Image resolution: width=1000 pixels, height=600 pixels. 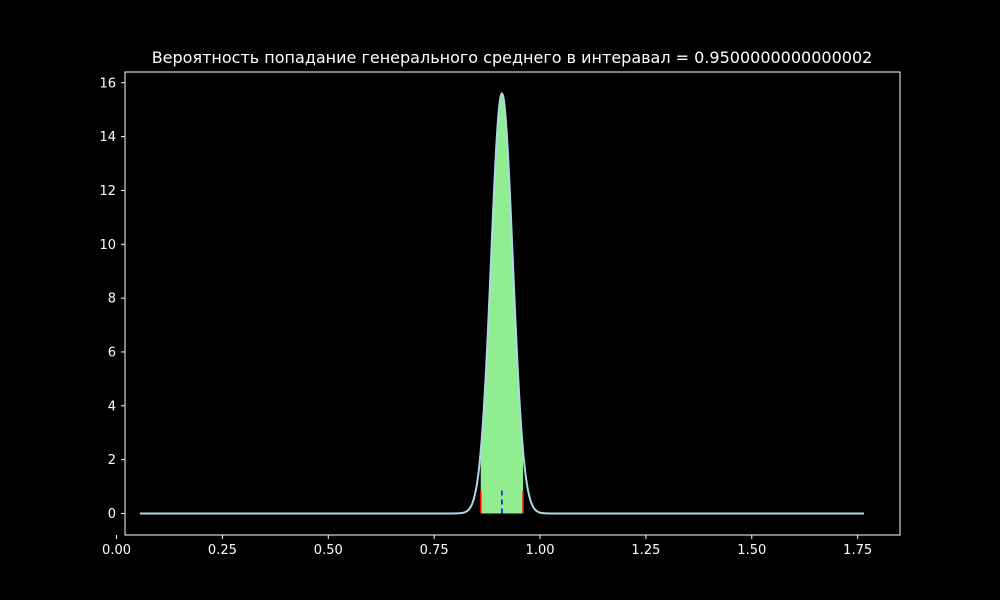 What do you see at coordinates (328, 550) in the screenshot?
I see `x-tick-label: 0.50` at bounding box center [328, 550].